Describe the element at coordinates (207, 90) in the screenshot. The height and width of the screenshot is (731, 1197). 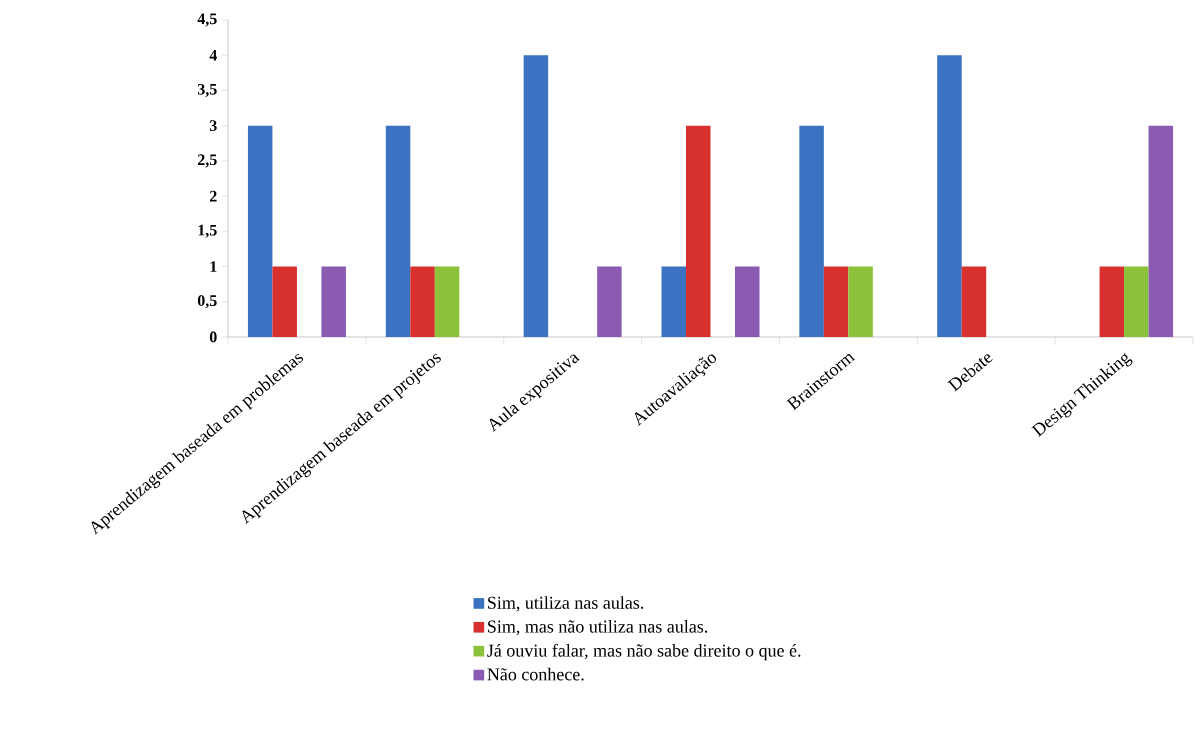
I see `y-tick-label: 3,5` at that location.